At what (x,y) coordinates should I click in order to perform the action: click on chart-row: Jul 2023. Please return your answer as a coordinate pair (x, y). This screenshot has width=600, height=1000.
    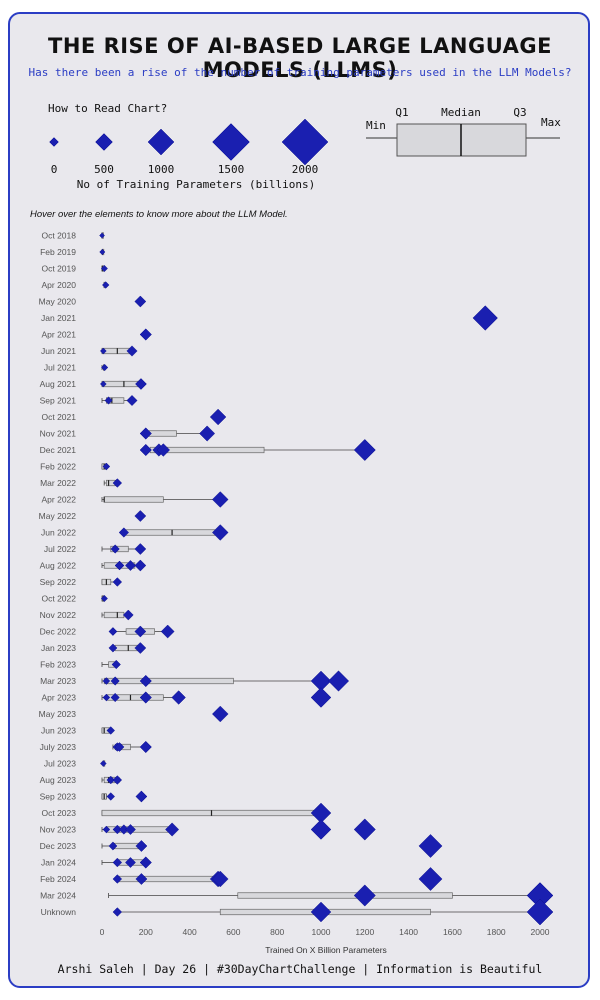
    Looking at the image, I should click on (75, 764).